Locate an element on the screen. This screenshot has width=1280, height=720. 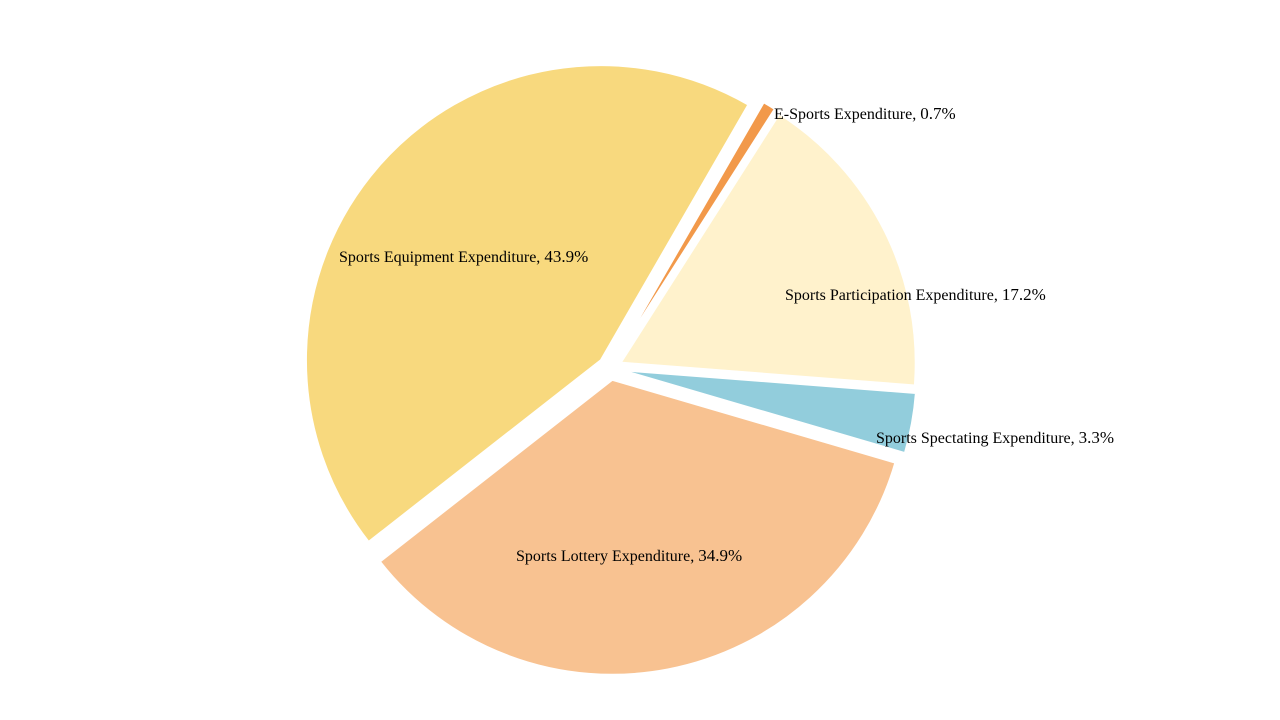
data-label-name: Sports Participation Expenditure, is located at coordinates (893, 295).